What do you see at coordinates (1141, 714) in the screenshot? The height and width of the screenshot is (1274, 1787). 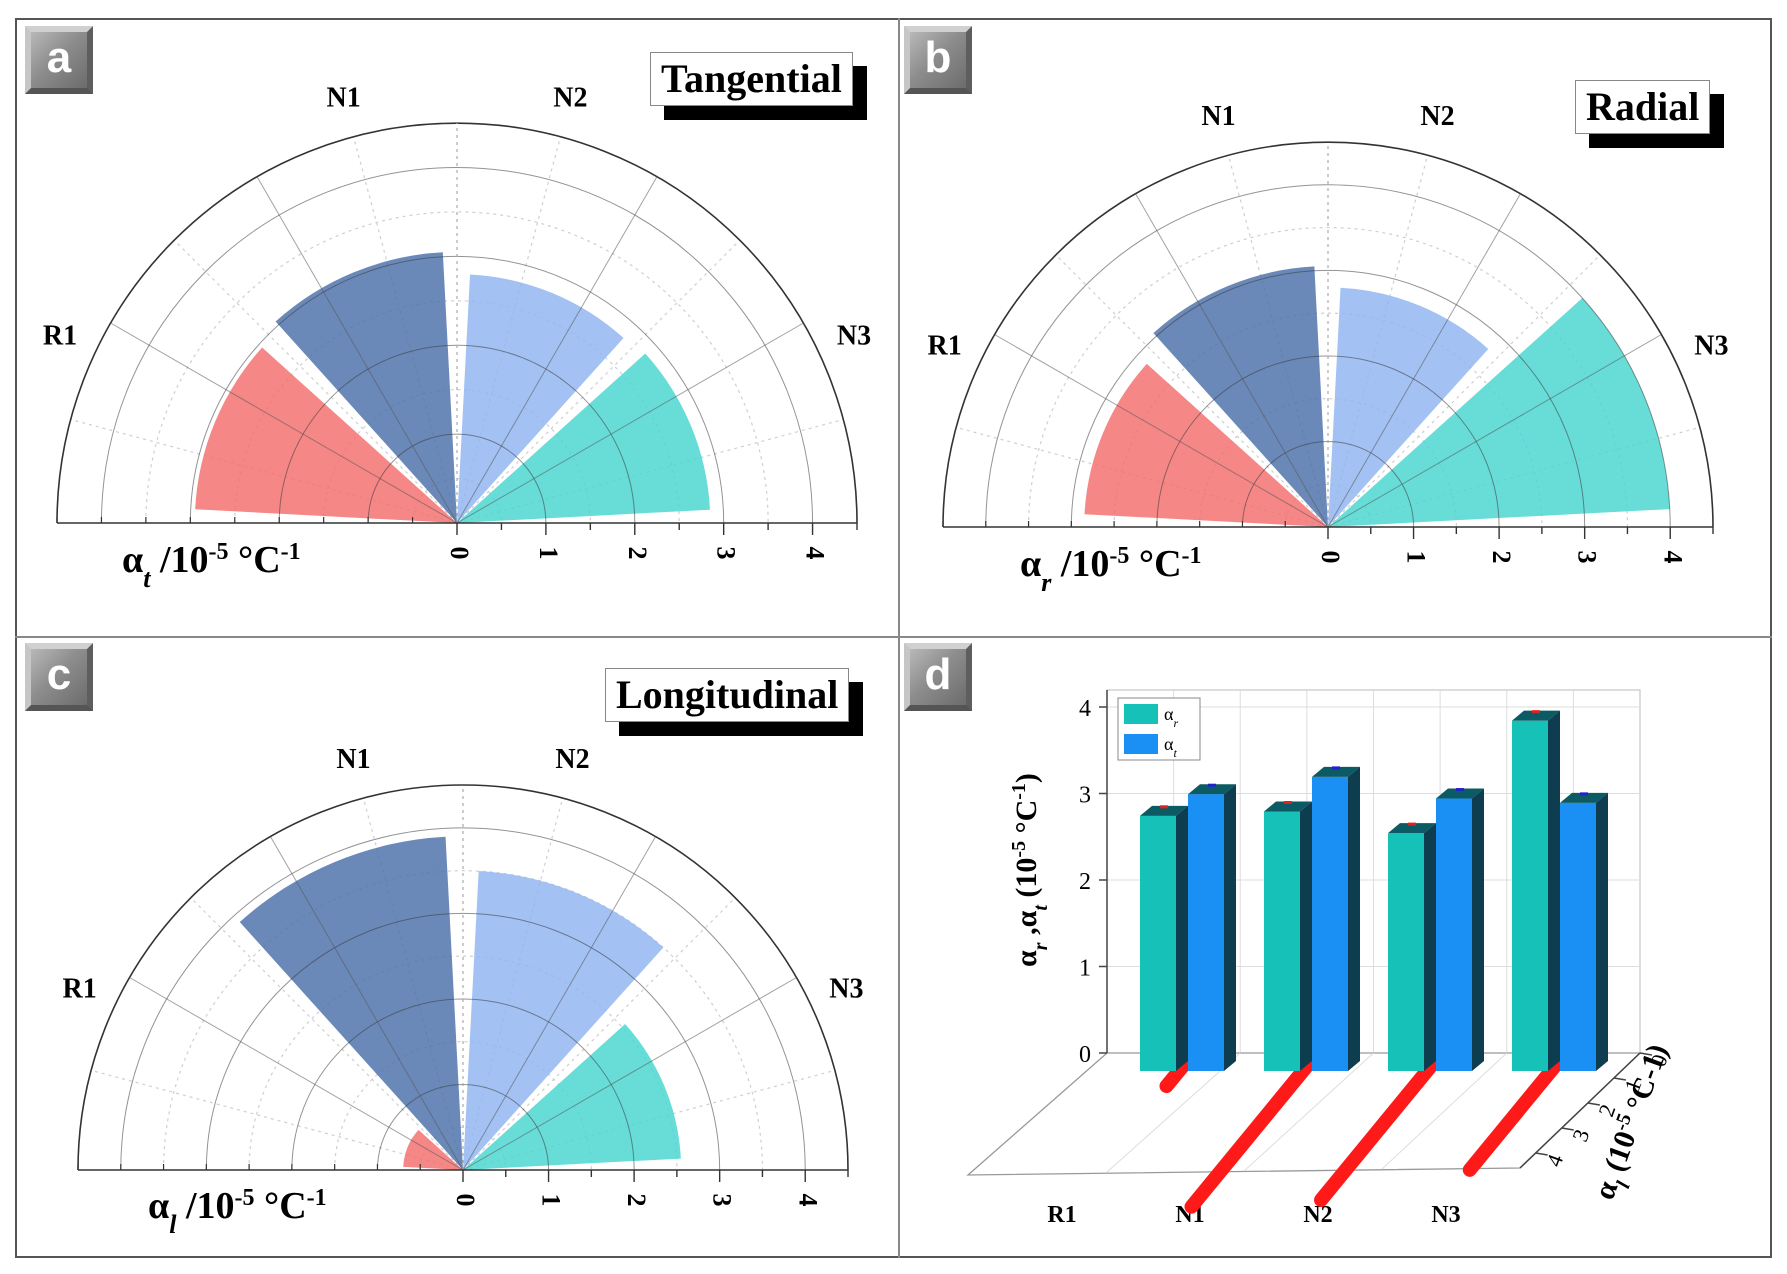 I see `legend-swatch-ar` at bounding box center [1141, 714].